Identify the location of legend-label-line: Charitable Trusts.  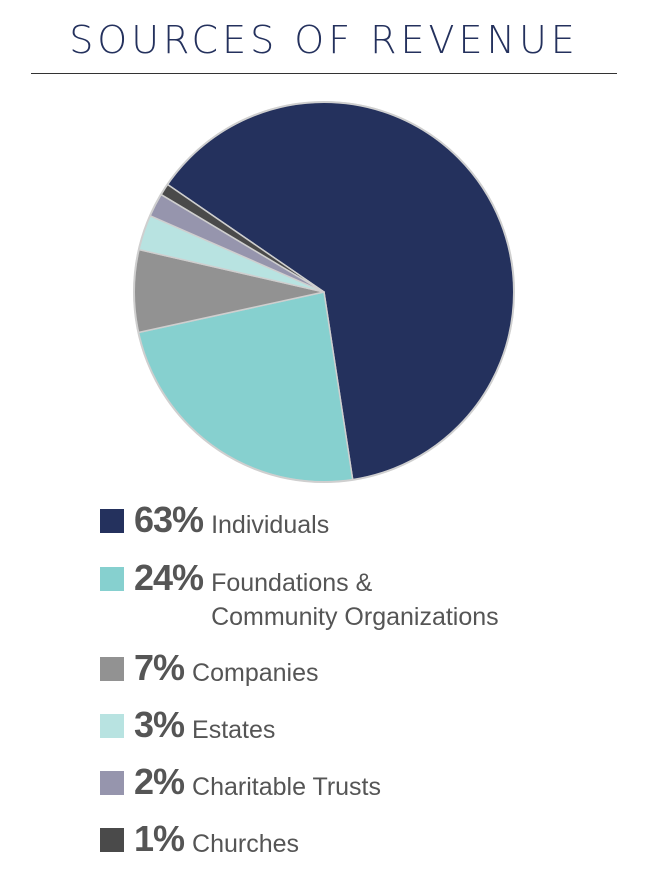
(286, 787).